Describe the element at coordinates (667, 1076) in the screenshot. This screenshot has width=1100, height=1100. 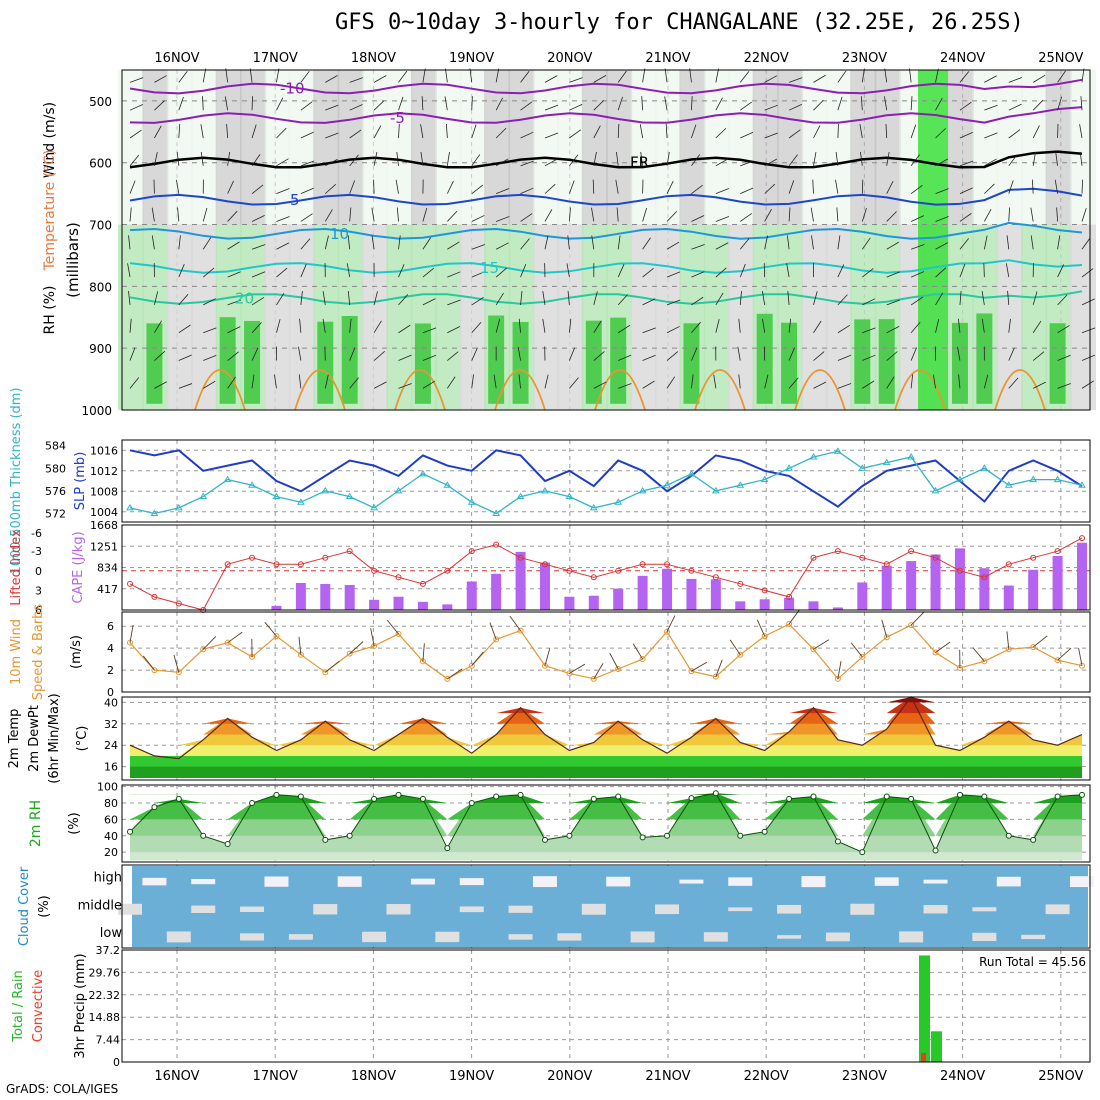
I see `date-label-bottom: 21NOV` at that location.